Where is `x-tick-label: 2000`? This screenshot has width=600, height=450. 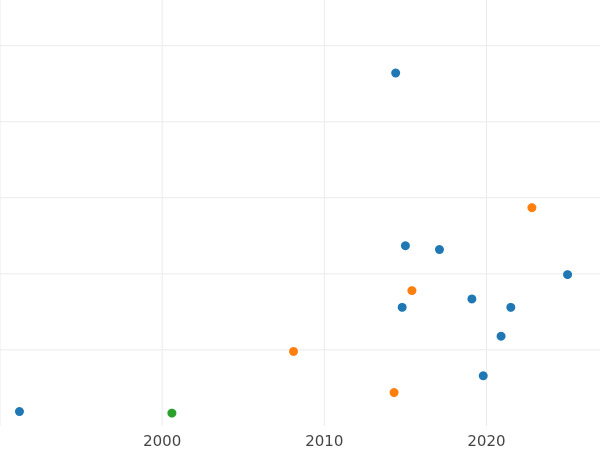
x-tick-label: 2000 is located at coordinates (162, 441).